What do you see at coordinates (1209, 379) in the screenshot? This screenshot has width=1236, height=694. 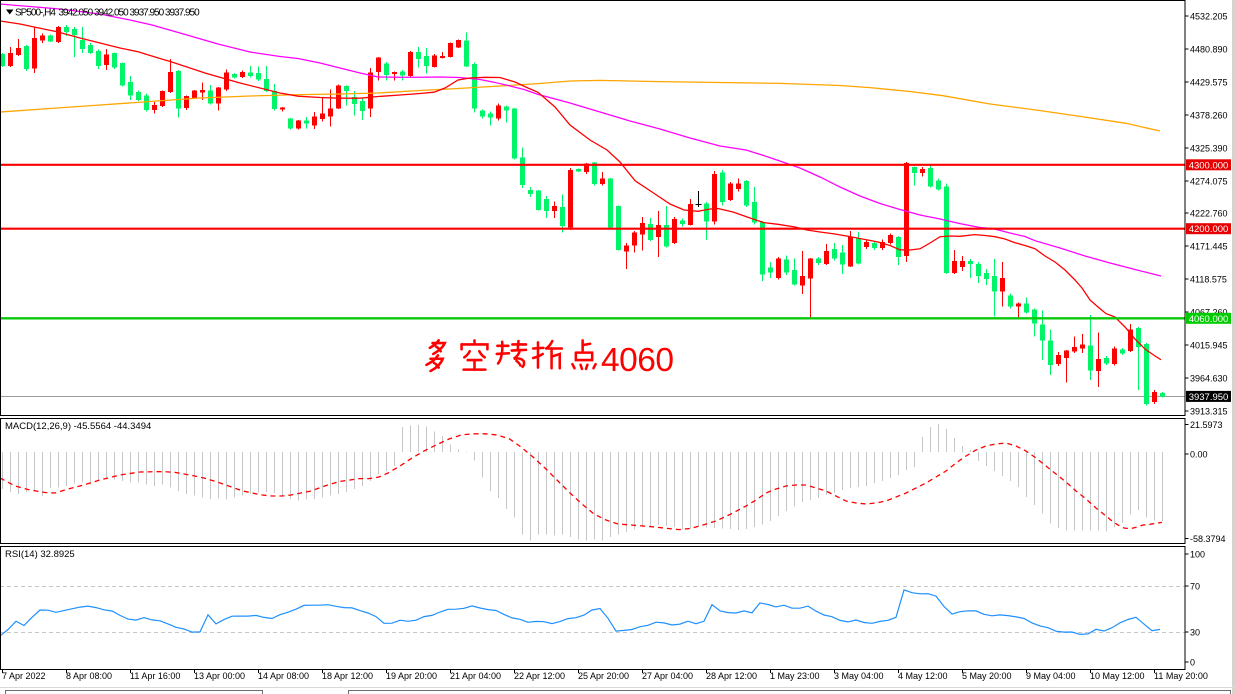 I see `svg-text: 3964.630` at bounding box center [1209, 379].